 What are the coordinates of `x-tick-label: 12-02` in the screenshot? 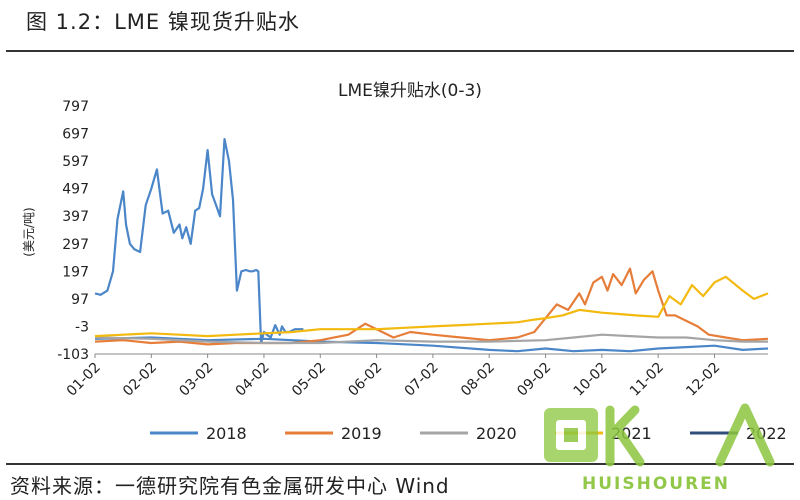 It's located at (703, 380).